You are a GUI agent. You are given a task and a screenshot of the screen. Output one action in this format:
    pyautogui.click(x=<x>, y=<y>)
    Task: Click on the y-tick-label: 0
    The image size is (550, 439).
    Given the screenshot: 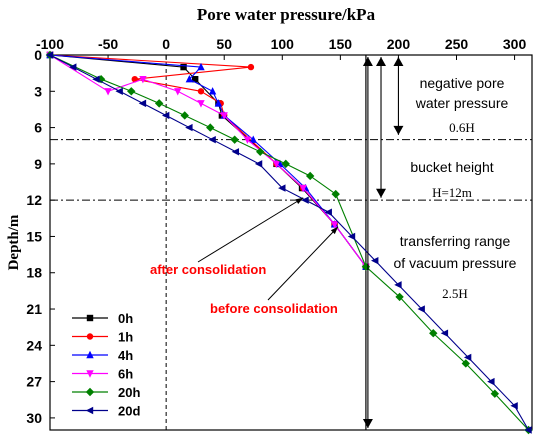 What is the action you would take?
    pyautogui.click(x=38, y=55)
    